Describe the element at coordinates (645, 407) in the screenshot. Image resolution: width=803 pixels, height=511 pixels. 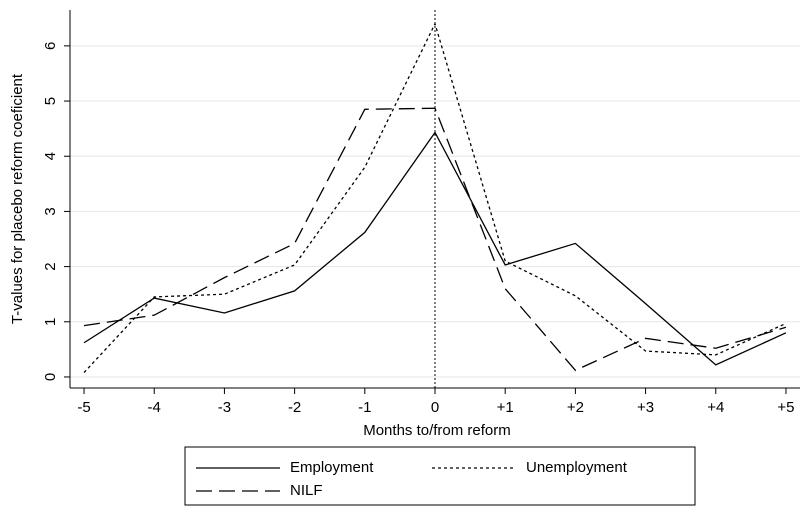
I see `x-tick-label: +3` at that location.